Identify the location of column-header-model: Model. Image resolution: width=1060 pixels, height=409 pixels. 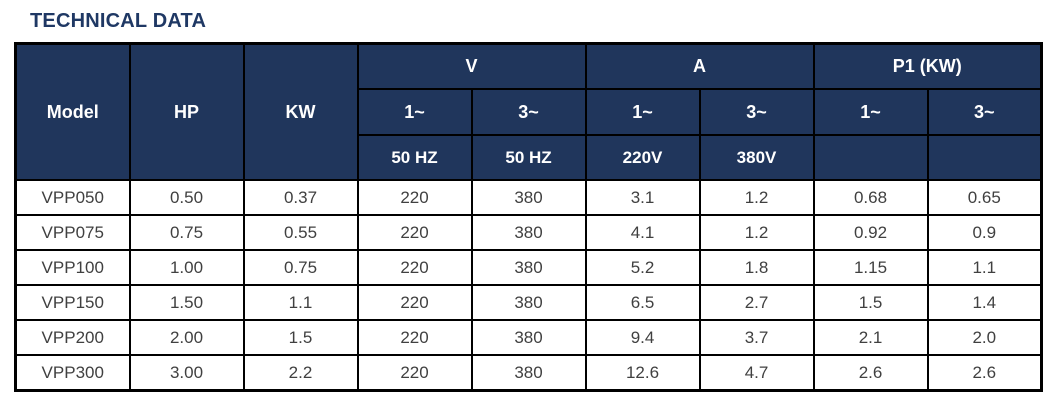
(72, 111).